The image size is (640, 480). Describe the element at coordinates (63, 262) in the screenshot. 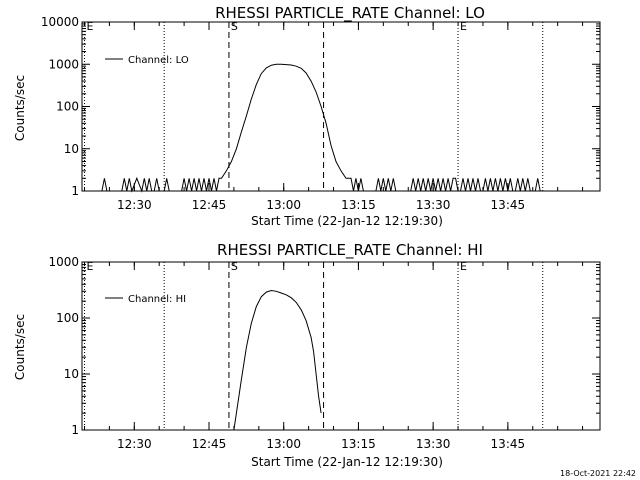

I see `hi-y-tick-label: 1000` at that location.